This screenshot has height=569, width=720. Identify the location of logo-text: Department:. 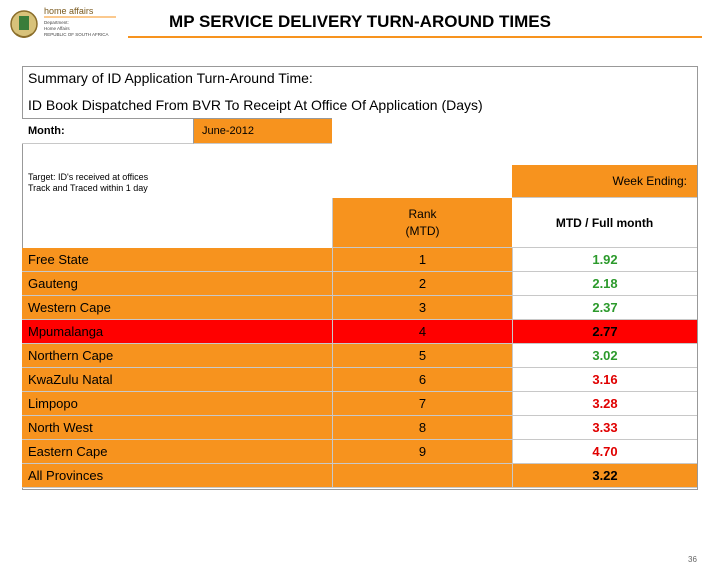
(56, 22).